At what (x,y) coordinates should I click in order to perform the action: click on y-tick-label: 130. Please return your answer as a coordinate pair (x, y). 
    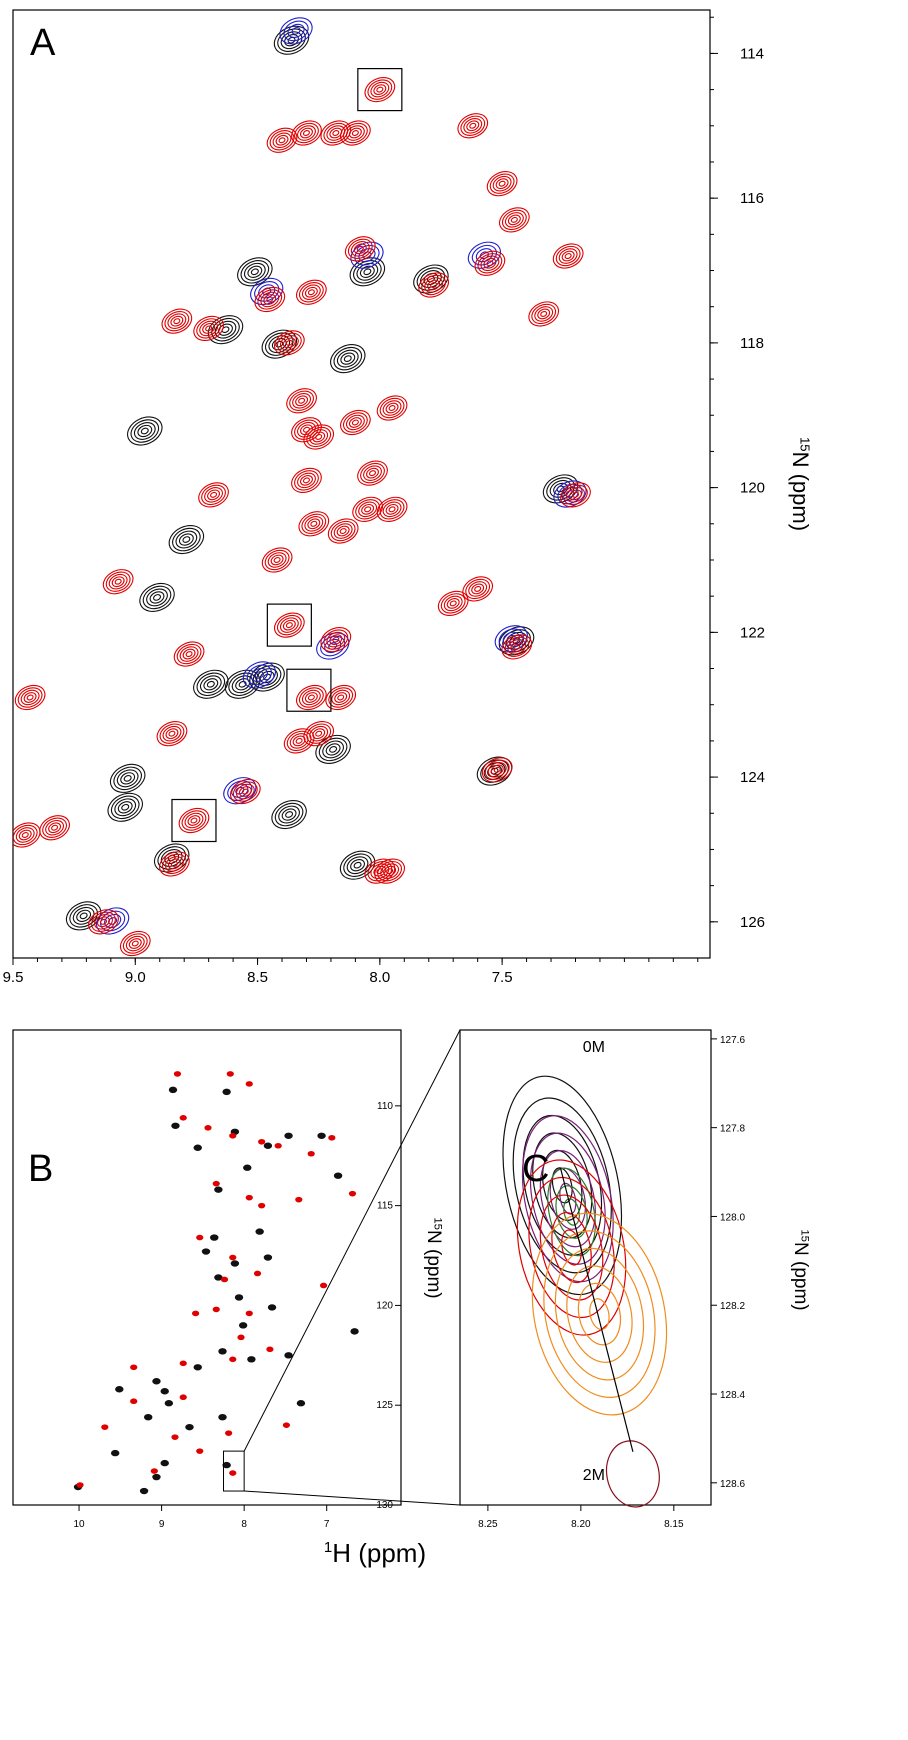
    Looking at the image, I should click on (384, 1505).